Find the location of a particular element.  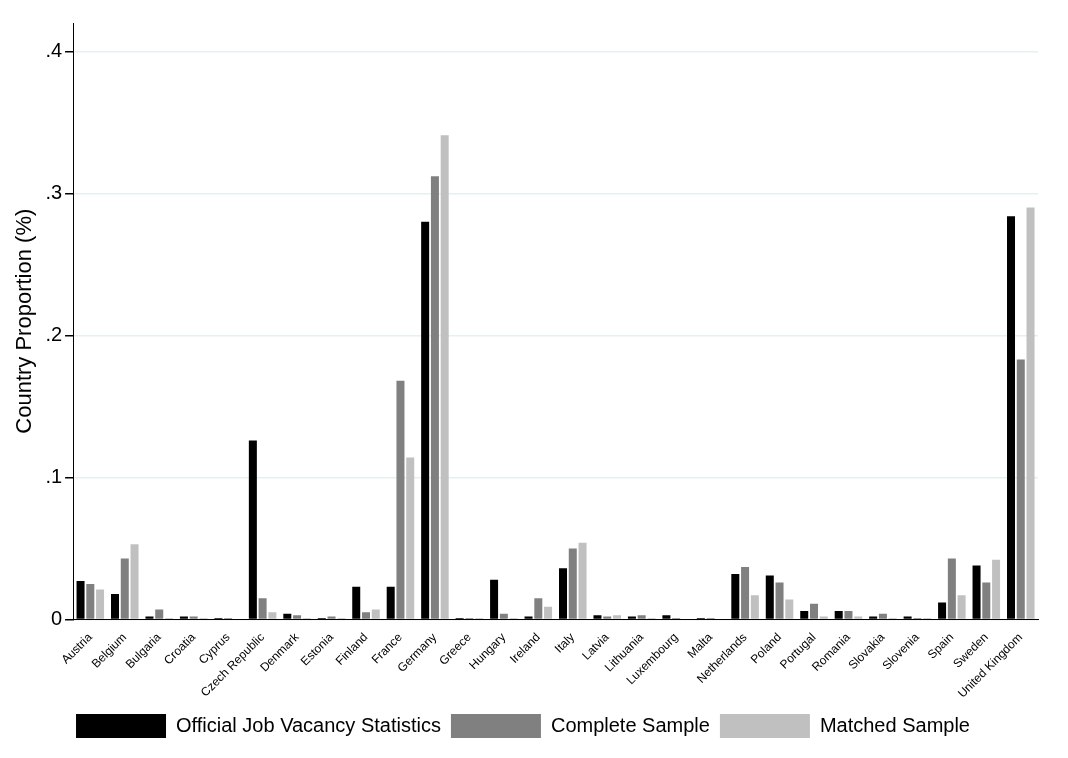

x-tick-label: Italy is located at coordinates (564, 643).